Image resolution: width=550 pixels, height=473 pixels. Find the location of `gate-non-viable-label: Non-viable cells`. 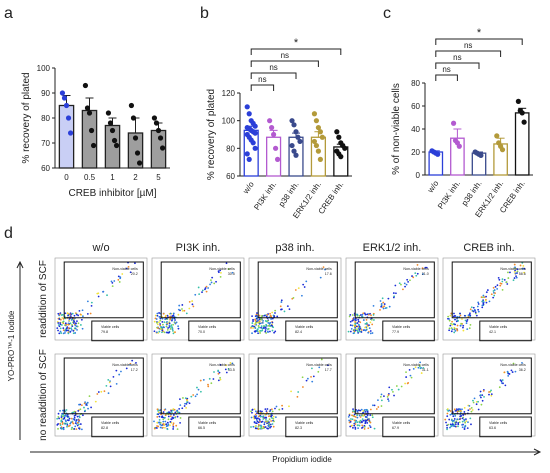

gate-non-viable-label: Non-viable cells is located at coordinates (416, 269).